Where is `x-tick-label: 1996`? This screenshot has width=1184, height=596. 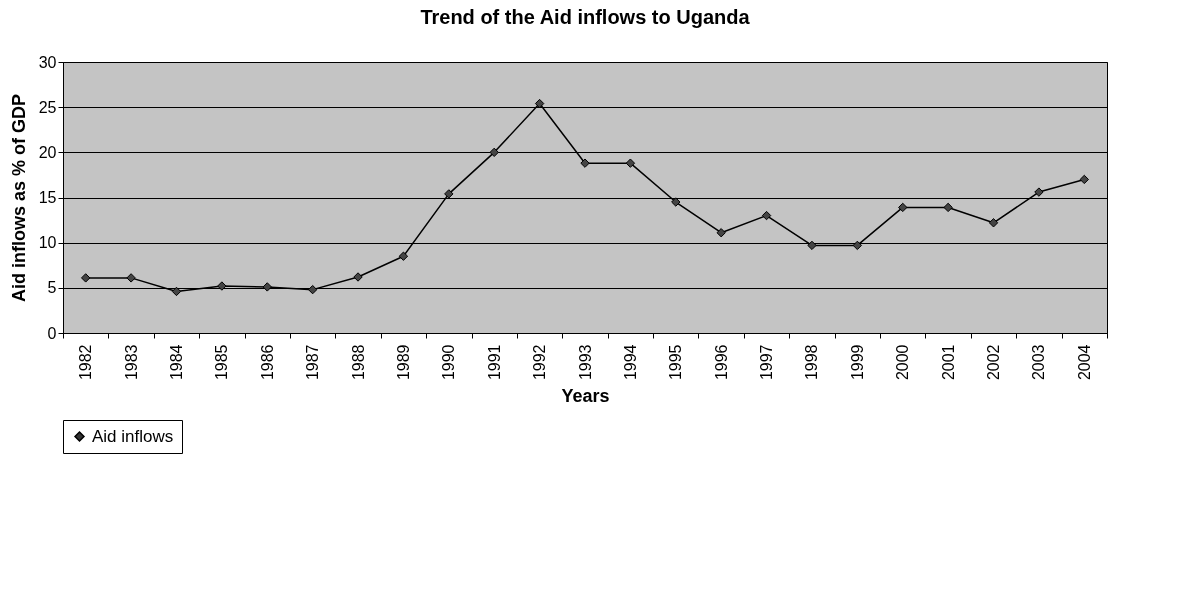 x-tick-label: 1996 is located at coordinates (721, 362).